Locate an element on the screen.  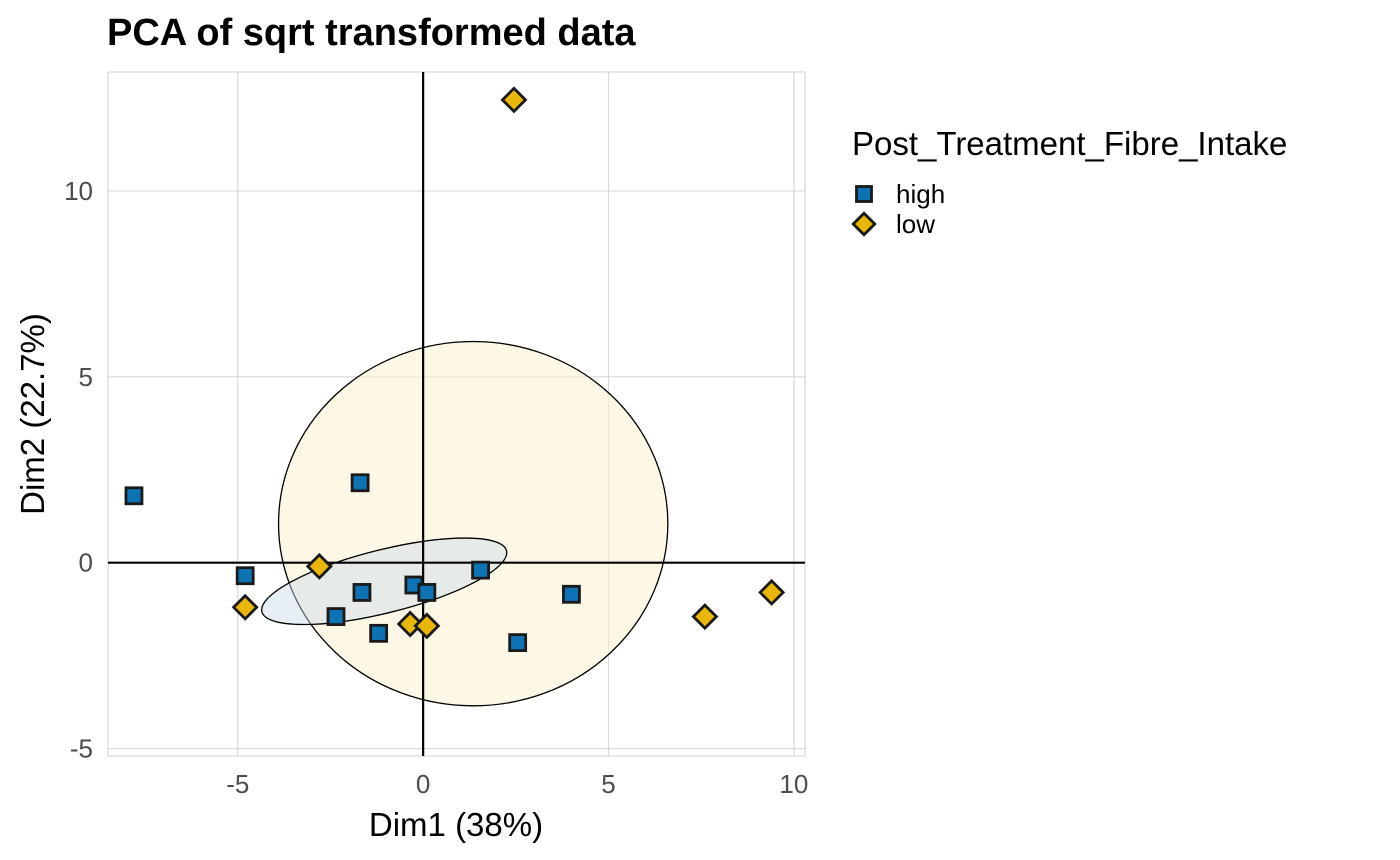
y-tick-label: -5 is located at coordinates (81, 749).